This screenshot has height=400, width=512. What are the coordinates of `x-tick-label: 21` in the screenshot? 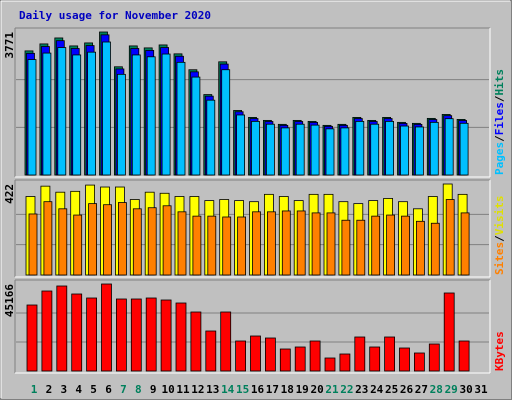 It's located at (332, 389).